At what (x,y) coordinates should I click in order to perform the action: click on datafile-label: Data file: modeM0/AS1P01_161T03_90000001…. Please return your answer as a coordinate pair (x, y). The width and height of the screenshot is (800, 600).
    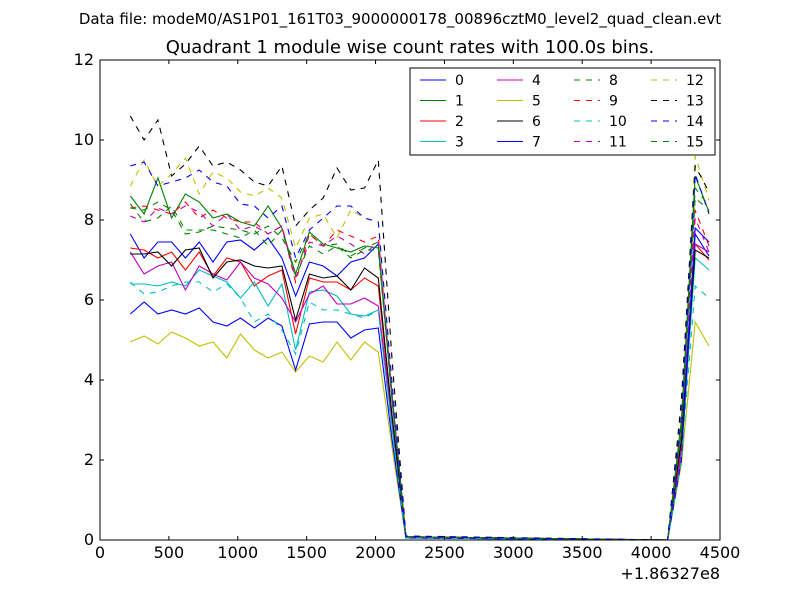
    Looking at the image, I should click on (400, 19).